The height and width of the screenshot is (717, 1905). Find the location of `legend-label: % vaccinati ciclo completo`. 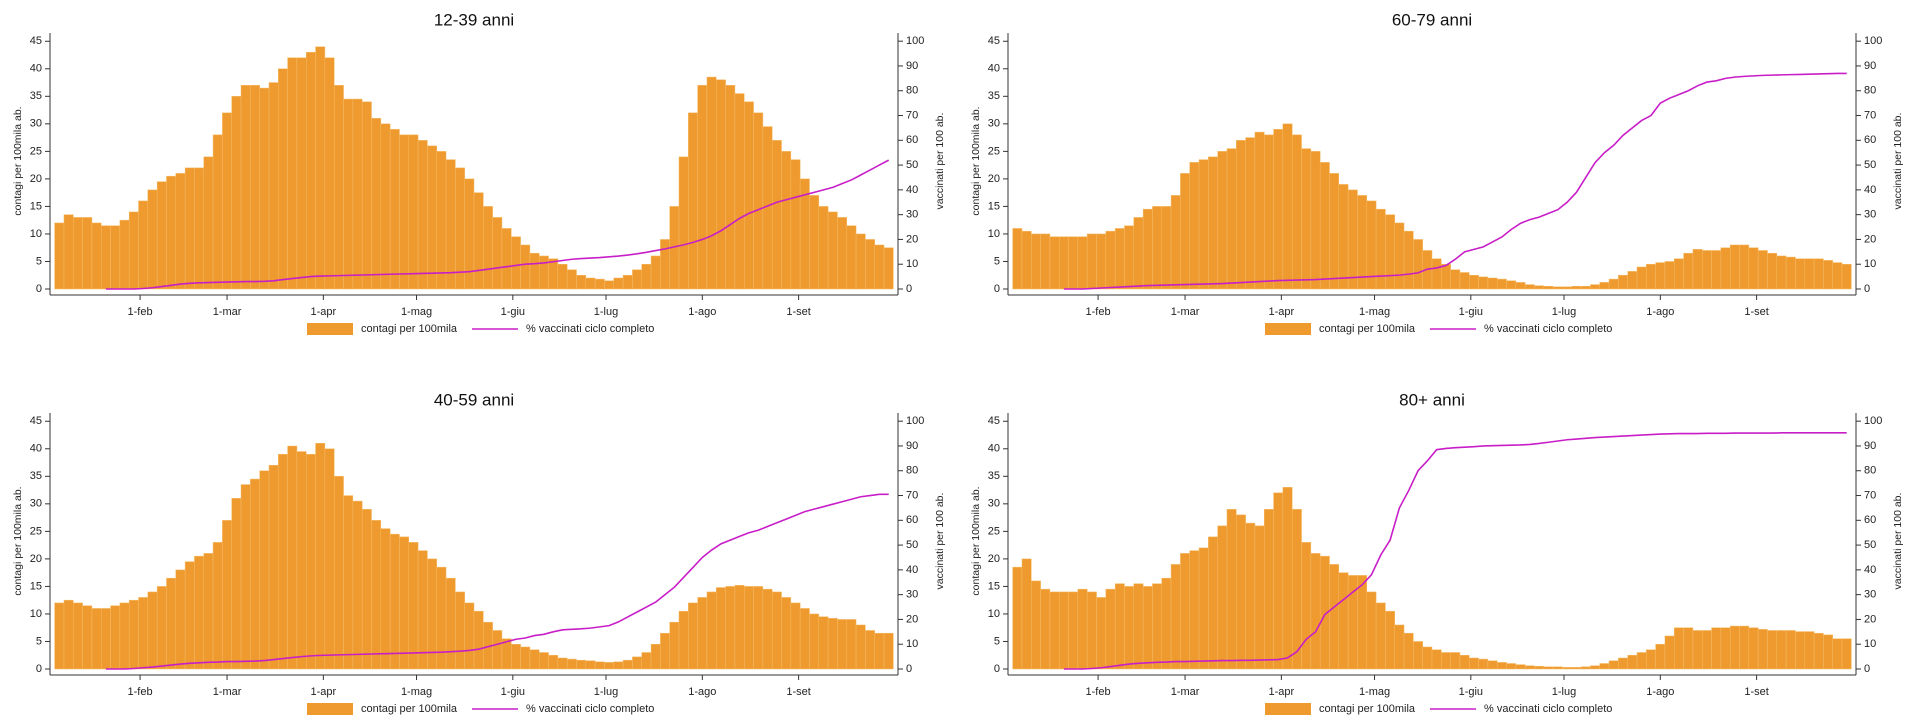

legend-label: % vaccinati ciclo completo is located at coordinates (1548, 329).